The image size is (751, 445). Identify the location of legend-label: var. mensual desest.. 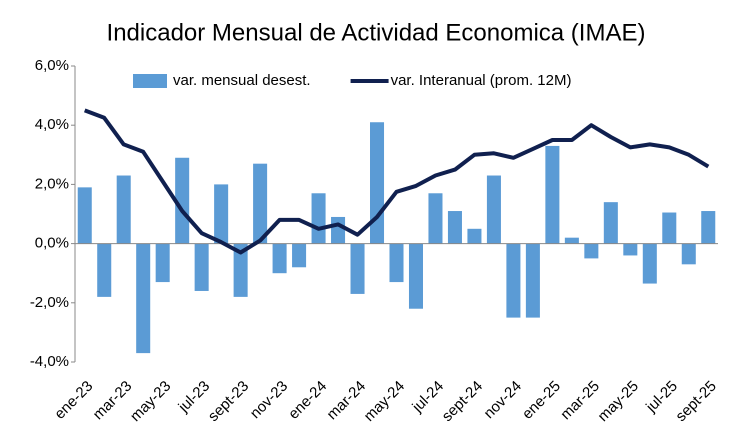
(242, 80).